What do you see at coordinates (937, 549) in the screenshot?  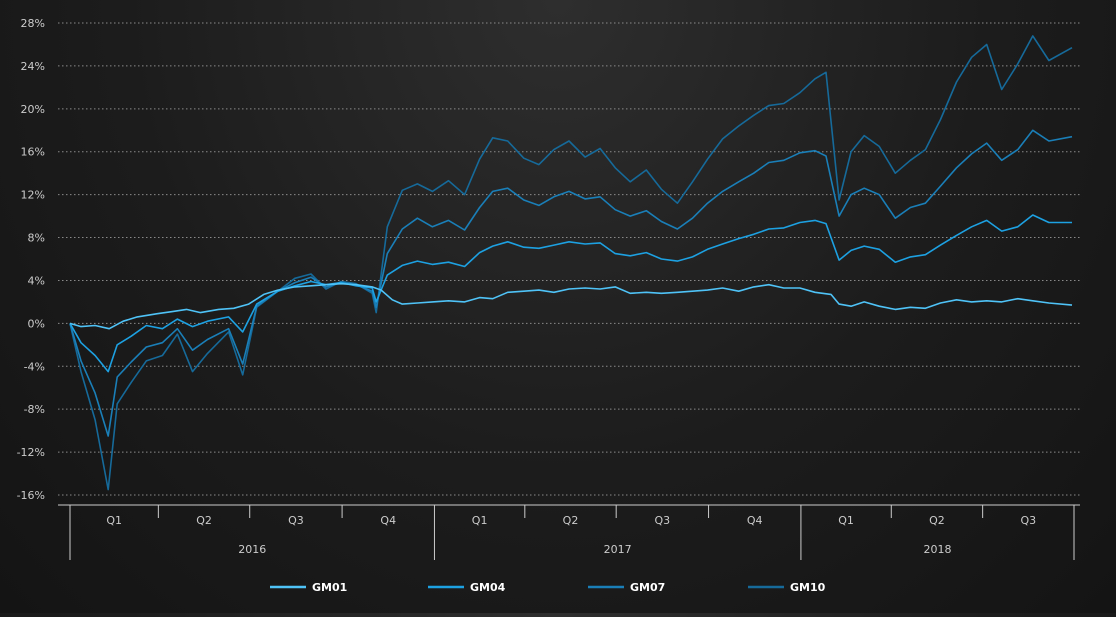 I see `year-label: 2018` at bounding box center [937, 549].